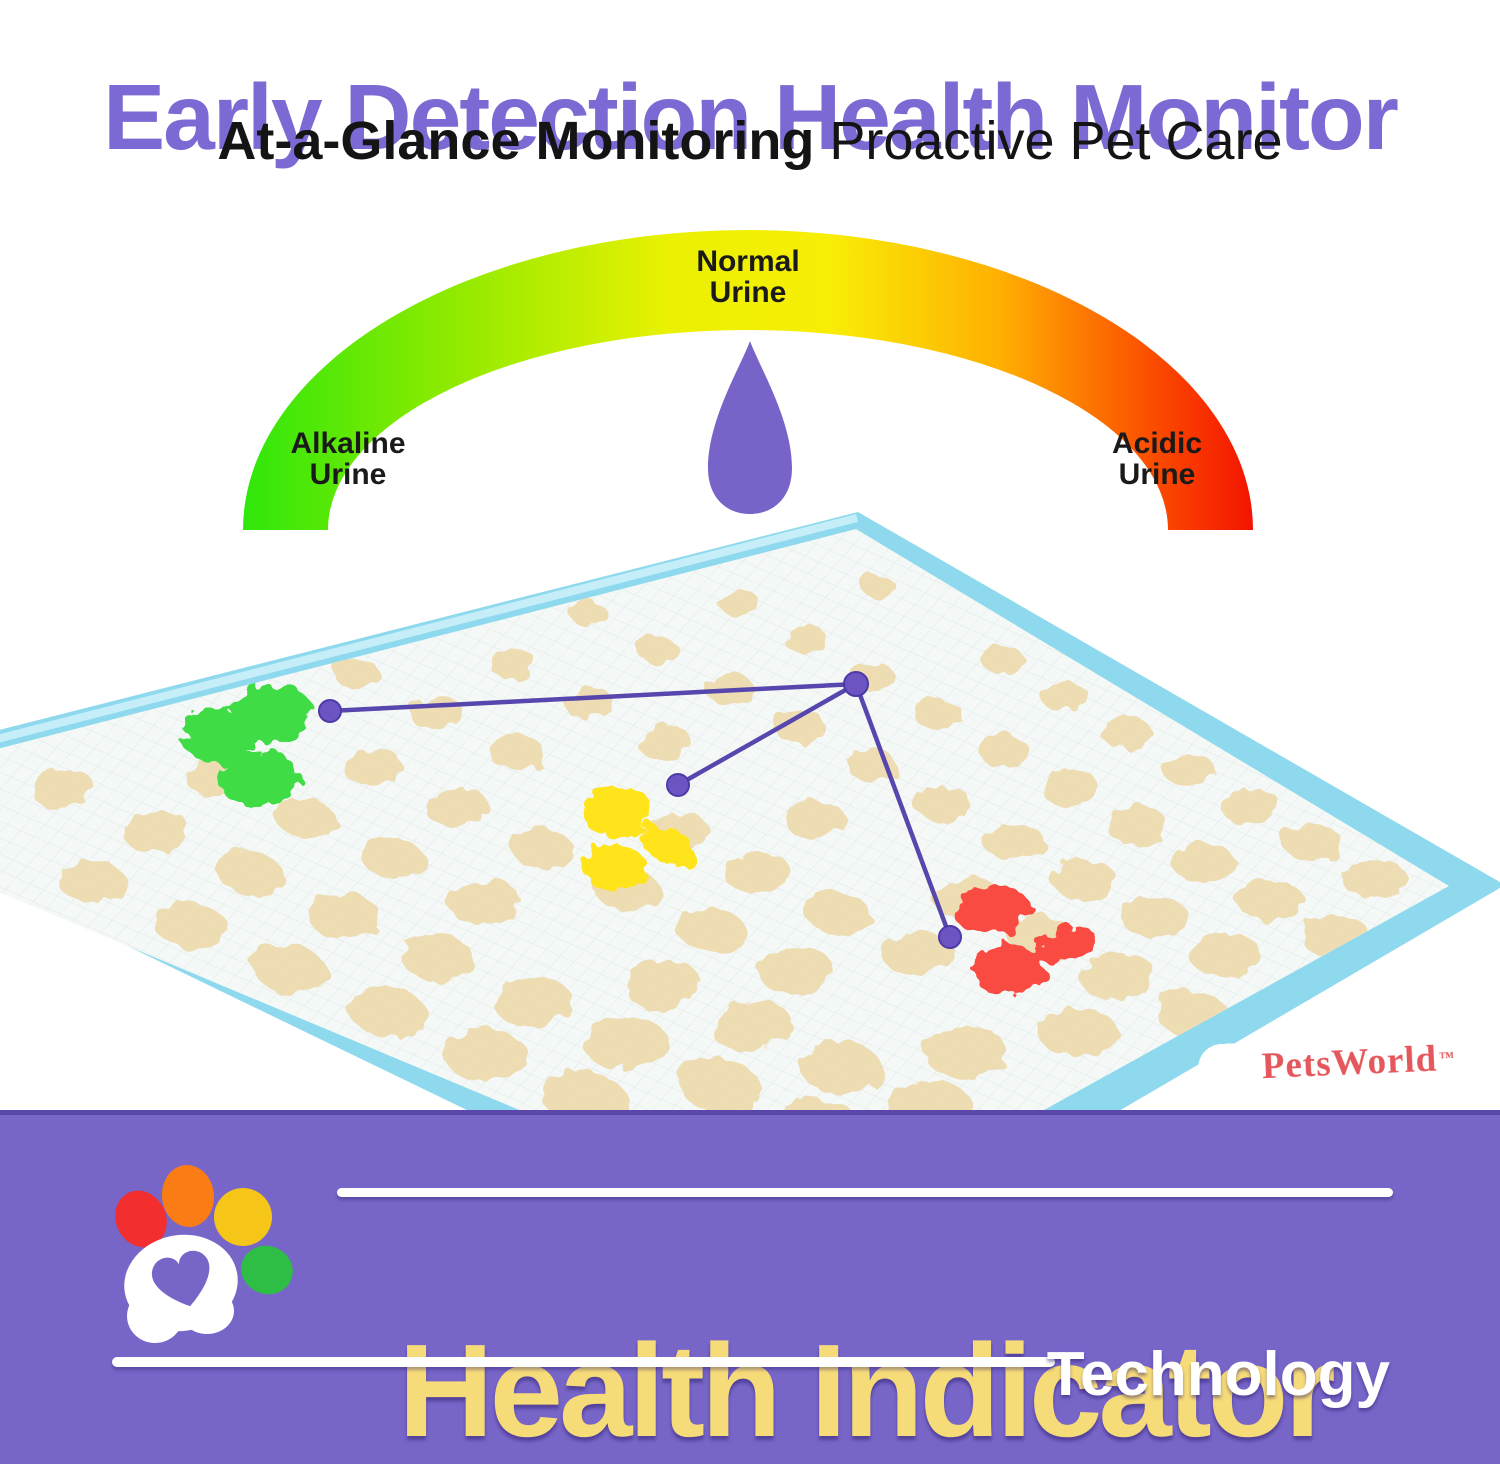 The width and height of the screenshot is (1500, 1464). Describe the element at coordinates (1349, 1062) in the screenshot. I see `brand-name: PetsWorld` at that location.